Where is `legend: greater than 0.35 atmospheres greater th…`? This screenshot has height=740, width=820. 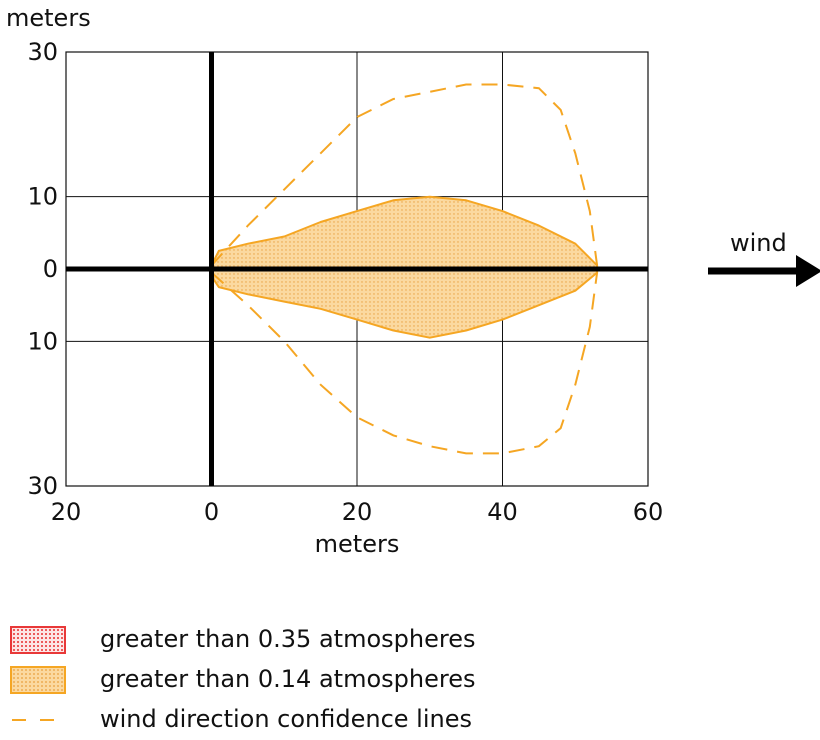 legend: greater than 0.35 atmospheres greater th… is located at coordinates (310, 680).